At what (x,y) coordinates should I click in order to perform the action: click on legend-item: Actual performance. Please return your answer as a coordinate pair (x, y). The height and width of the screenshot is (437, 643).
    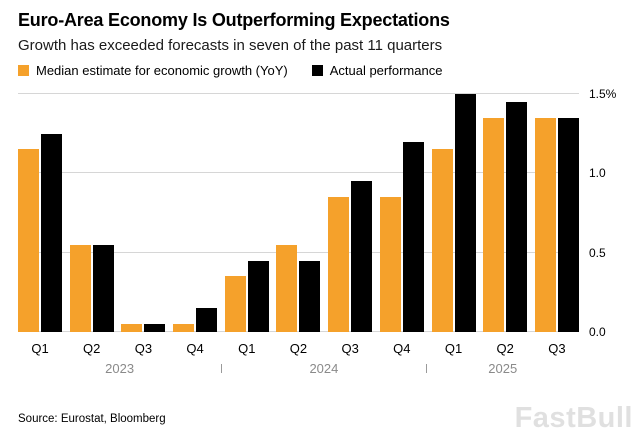
    Looking at the image, I should click on (377, 70).